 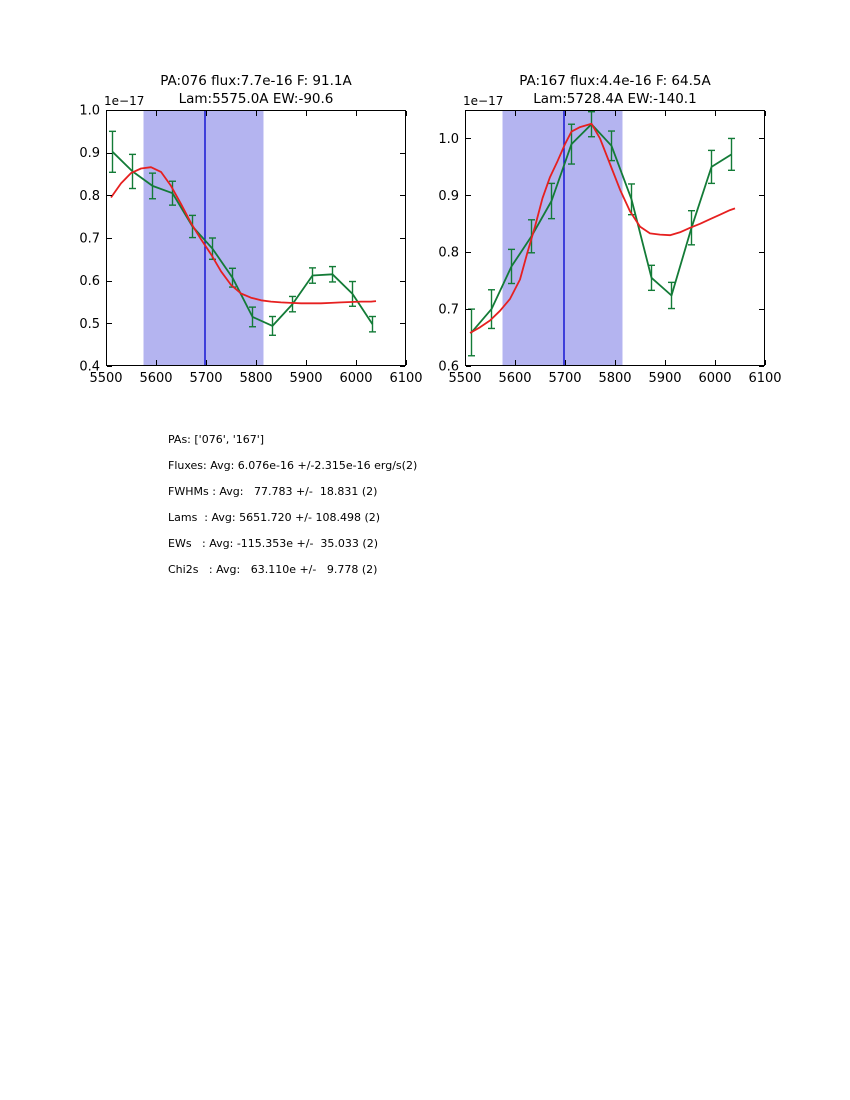 I want to click on highlight-band, so click(x=562, y=238).